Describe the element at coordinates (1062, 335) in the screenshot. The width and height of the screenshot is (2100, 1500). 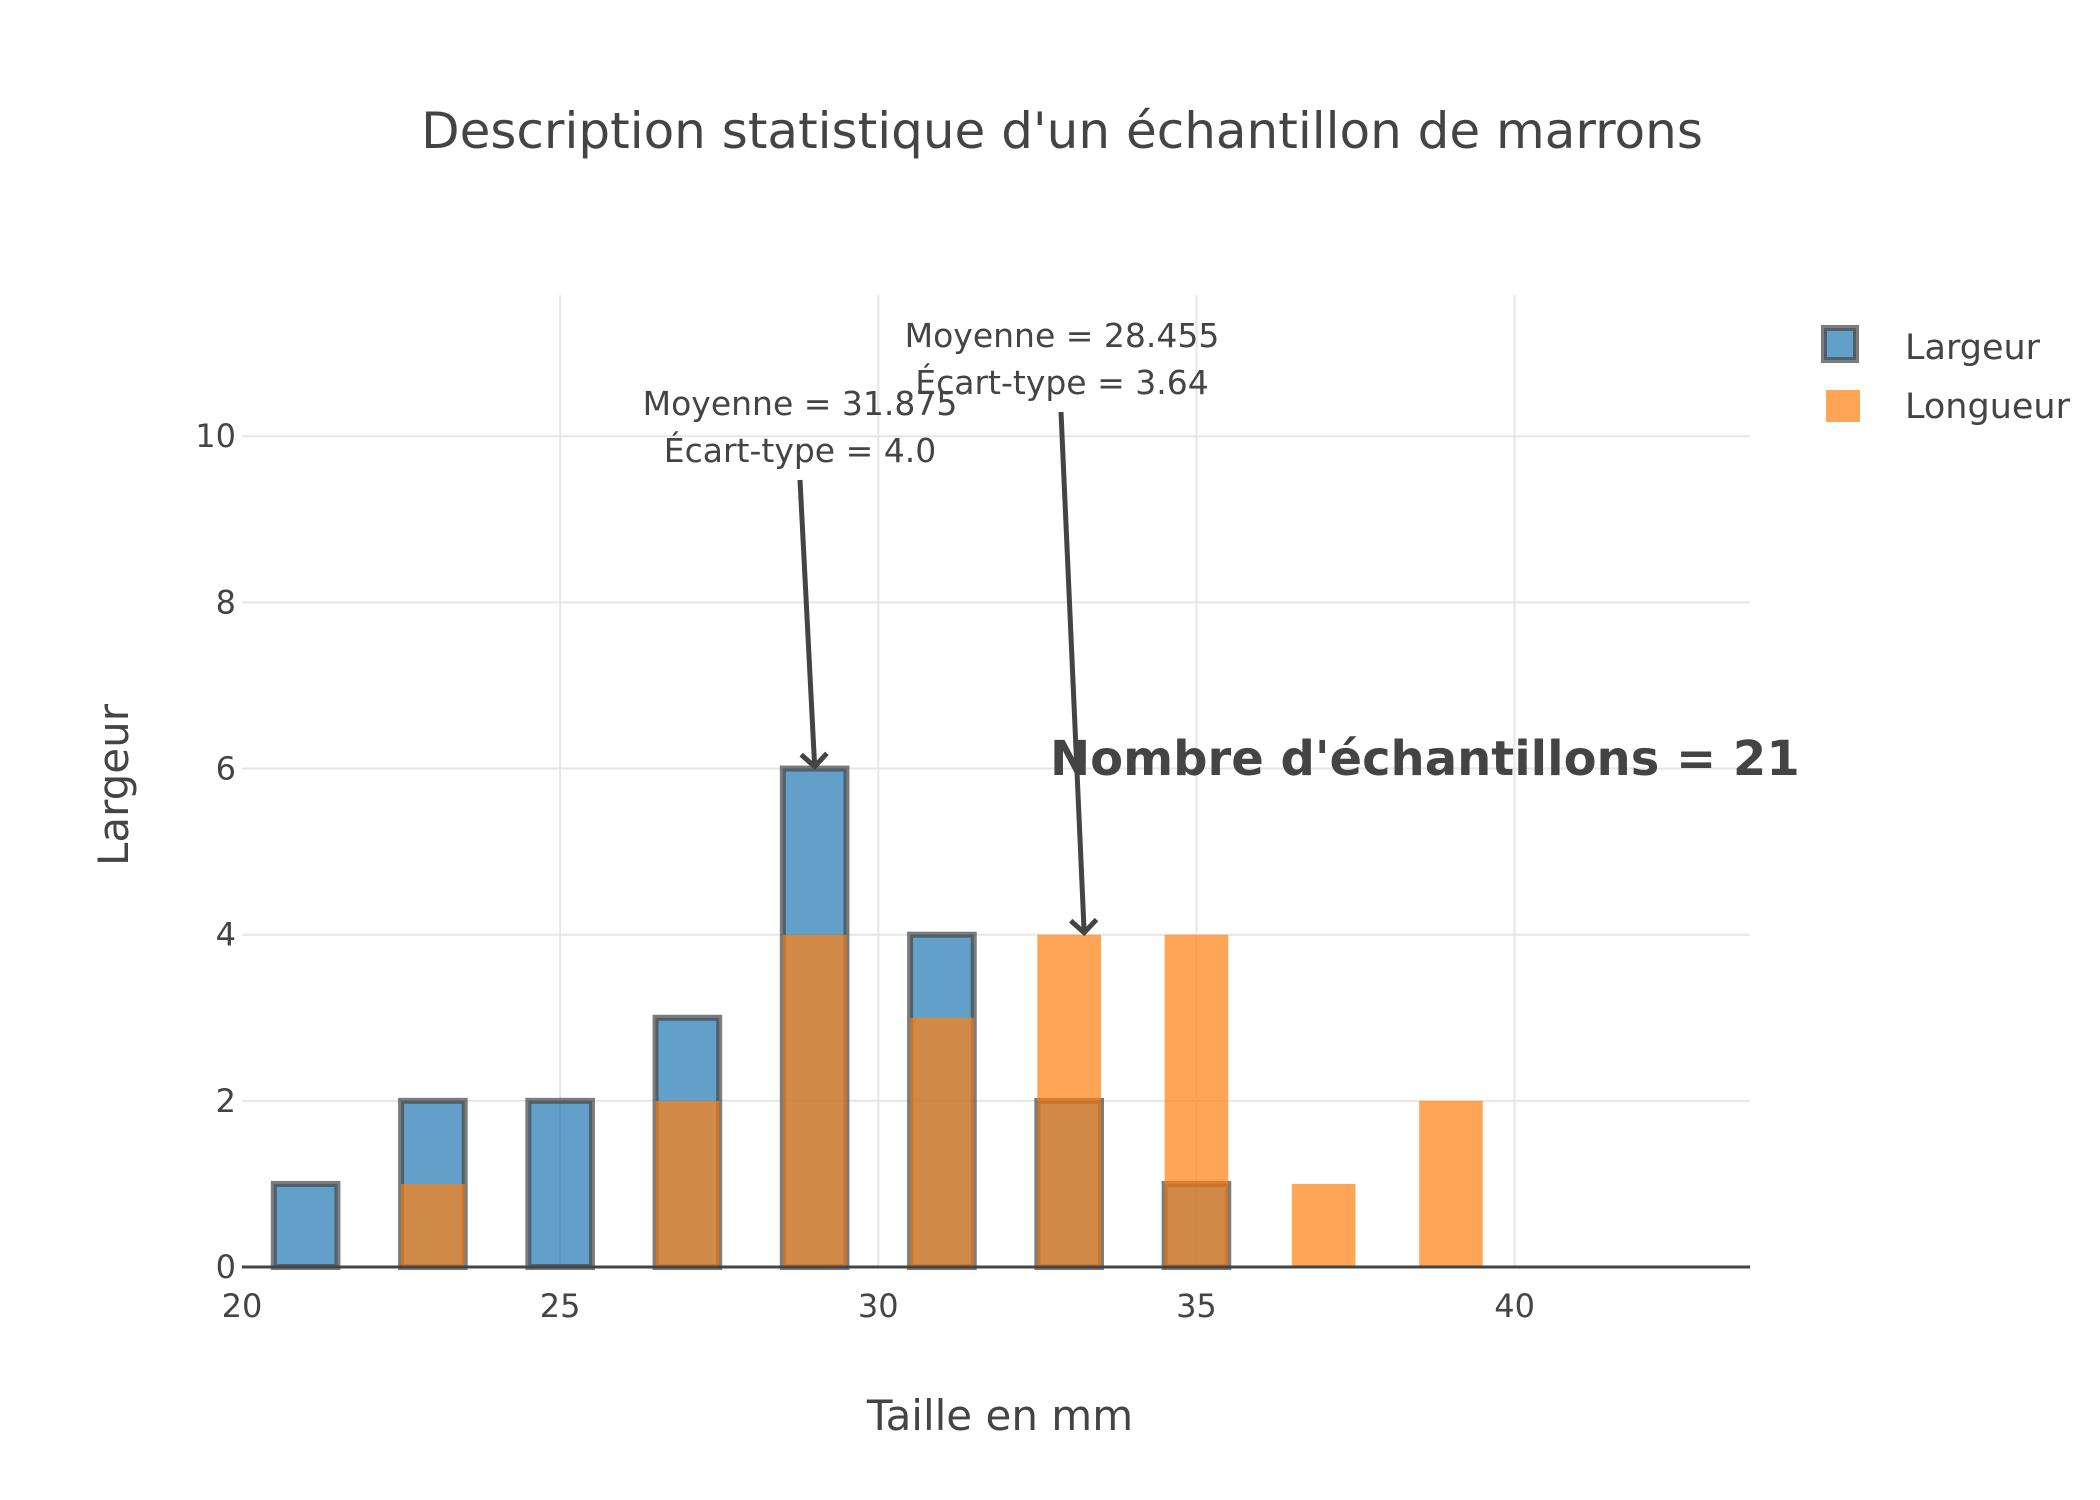
I see `annotation-1-line-0: Moyenne = 28.455` at that location.